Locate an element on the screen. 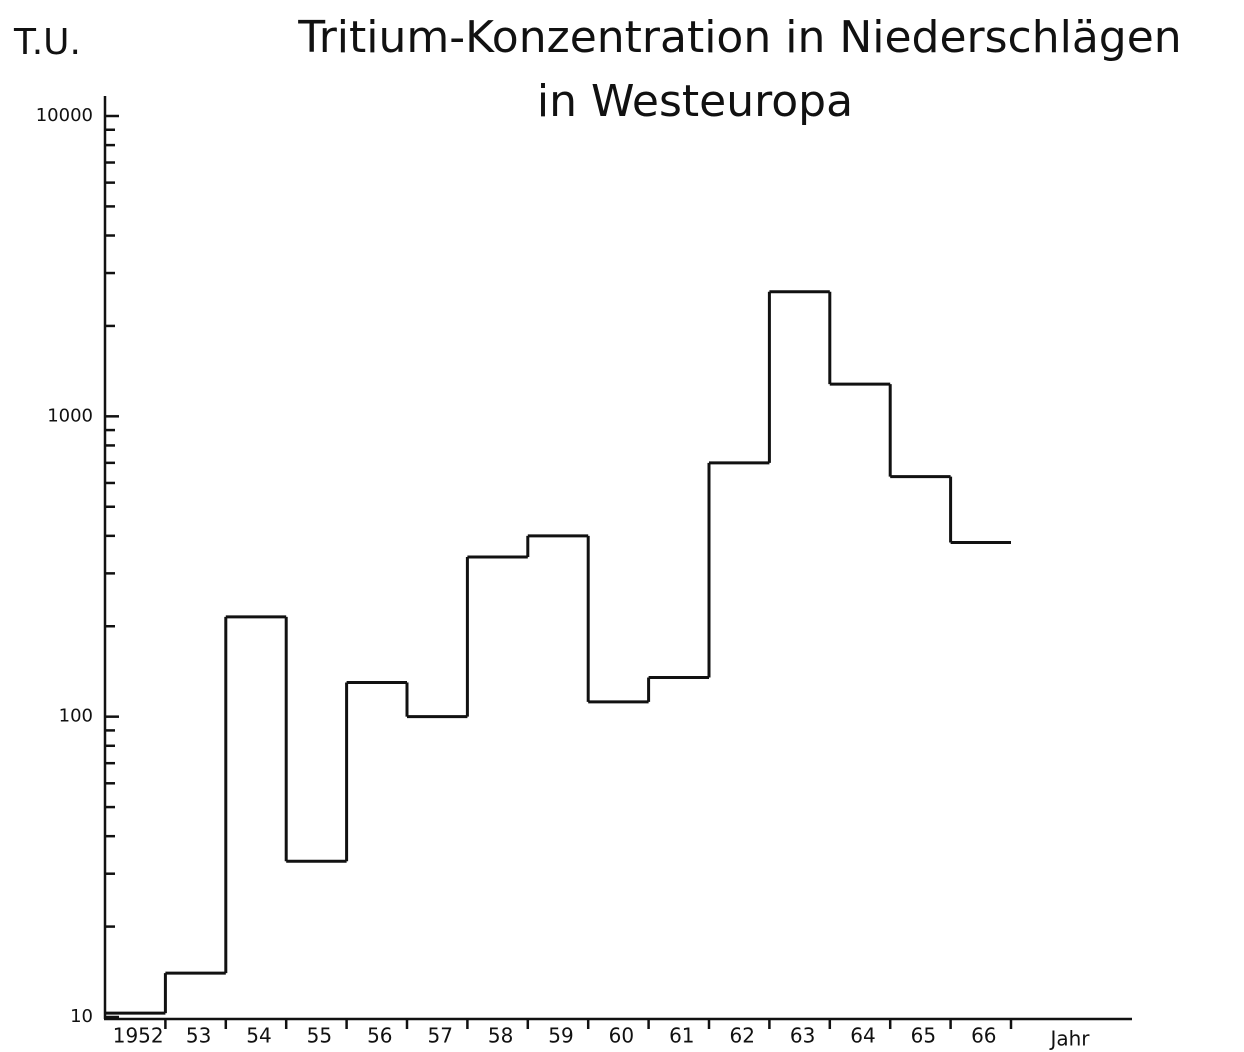  x-tick-label: 55 is located at coordinates (319, 1036).